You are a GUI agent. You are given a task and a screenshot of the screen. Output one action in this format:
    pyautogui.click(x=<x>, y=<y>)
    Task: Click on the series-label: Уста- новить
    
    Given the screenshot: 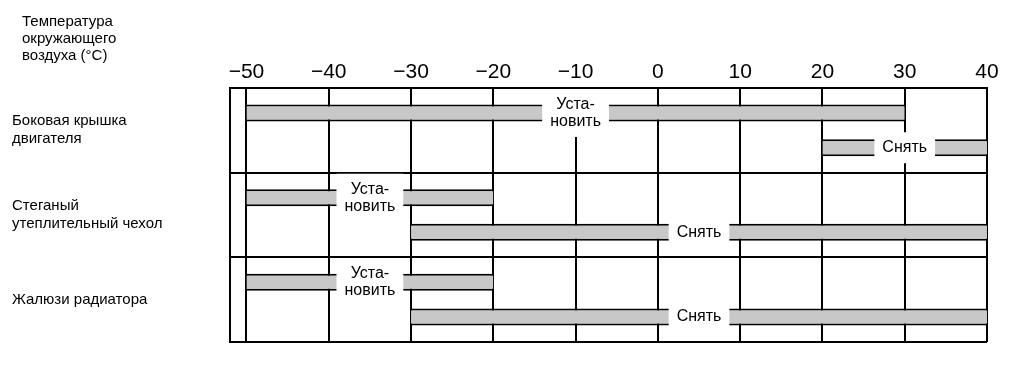 What is the action you would take?
    pyautogui.click(x=576, y=111)
    